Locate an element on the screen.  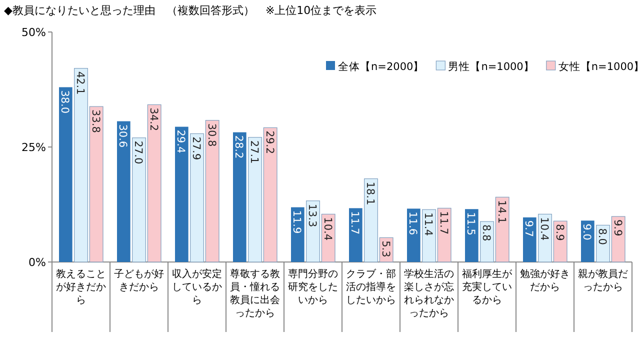
data-label: 38.0 is located at coordinates (64, 102).